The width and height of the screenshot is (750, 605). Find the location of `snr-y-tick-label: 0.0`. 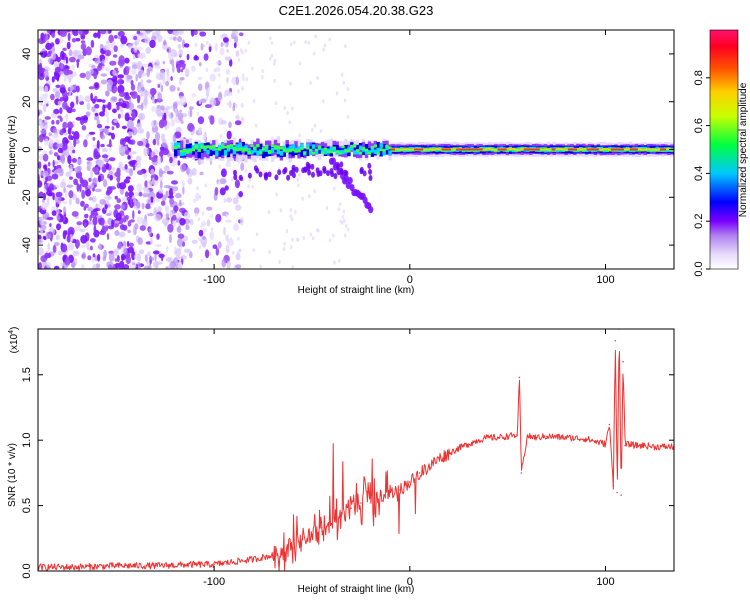

snr-y-tick-label: 0.0 is located at coordinates (27, 570).